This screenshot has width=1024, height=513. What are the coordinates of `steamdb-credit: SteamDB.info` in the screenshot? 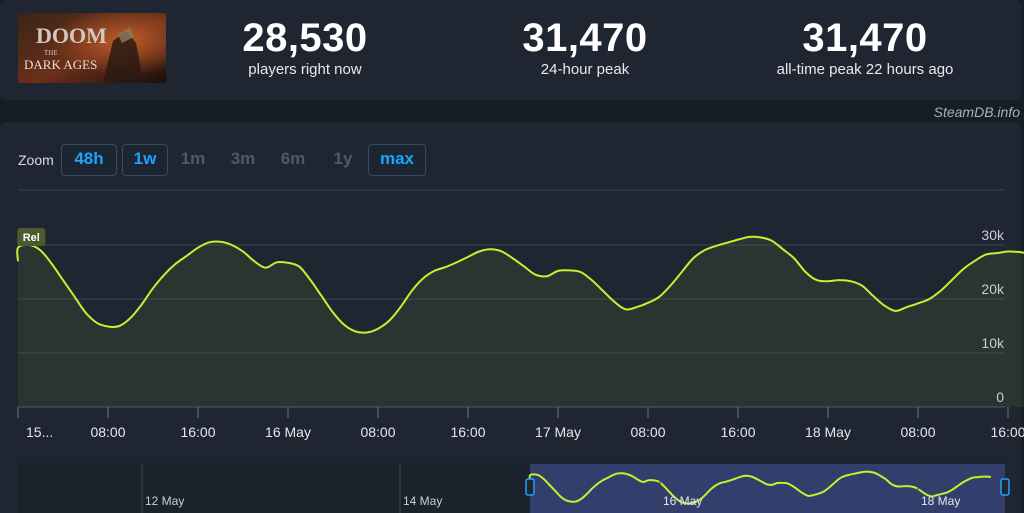 It's located at (976, 112).